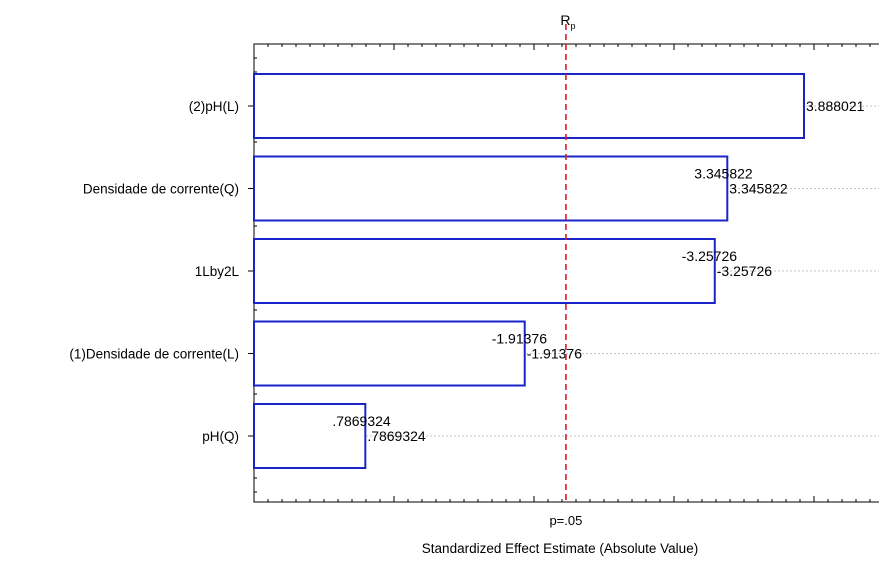  I want to click on reference-line-label: p=.05, so click(565, 520).